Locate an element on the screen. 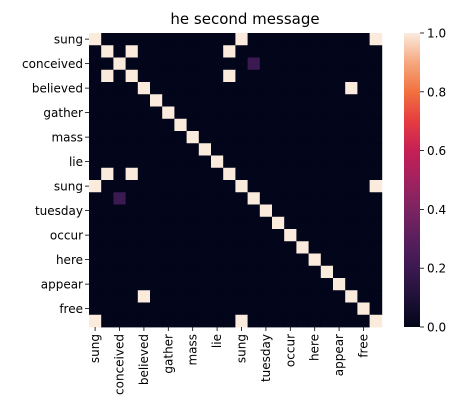  y-tick-label: here is located at coordinates (69, 260).